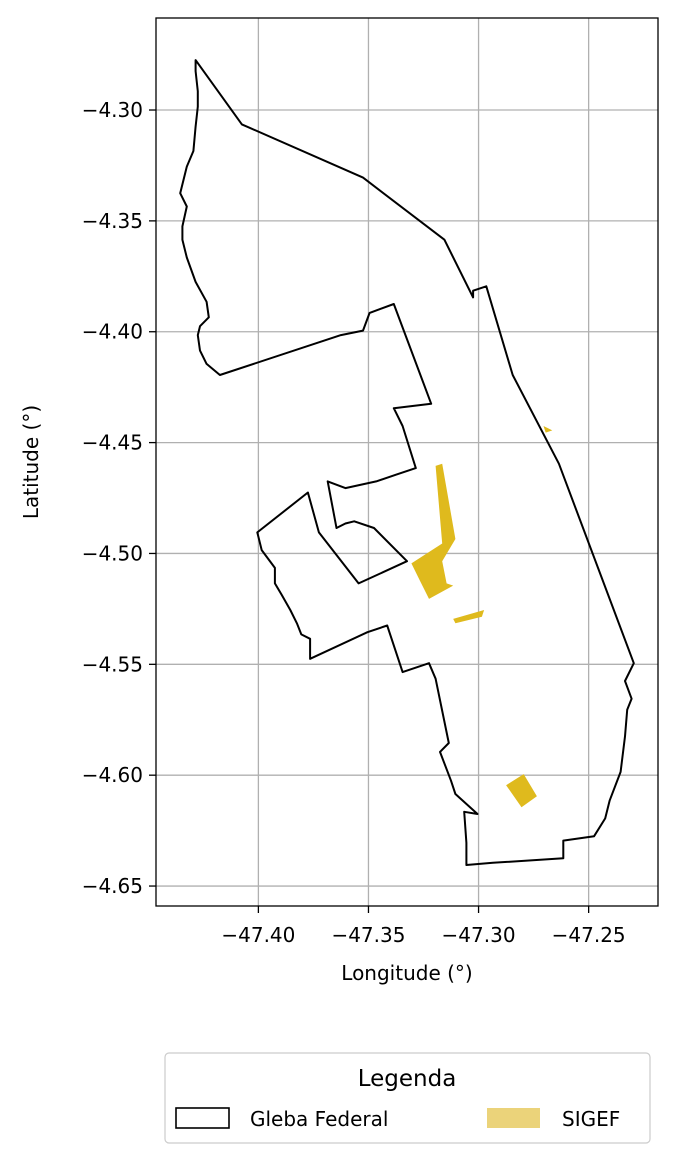 Image resolution: width=677 pixels, height=1163 pixels. Describe the element at coordinates (112, 664) in the screenshot. I see `y-tick-label: −4.55` at that location.